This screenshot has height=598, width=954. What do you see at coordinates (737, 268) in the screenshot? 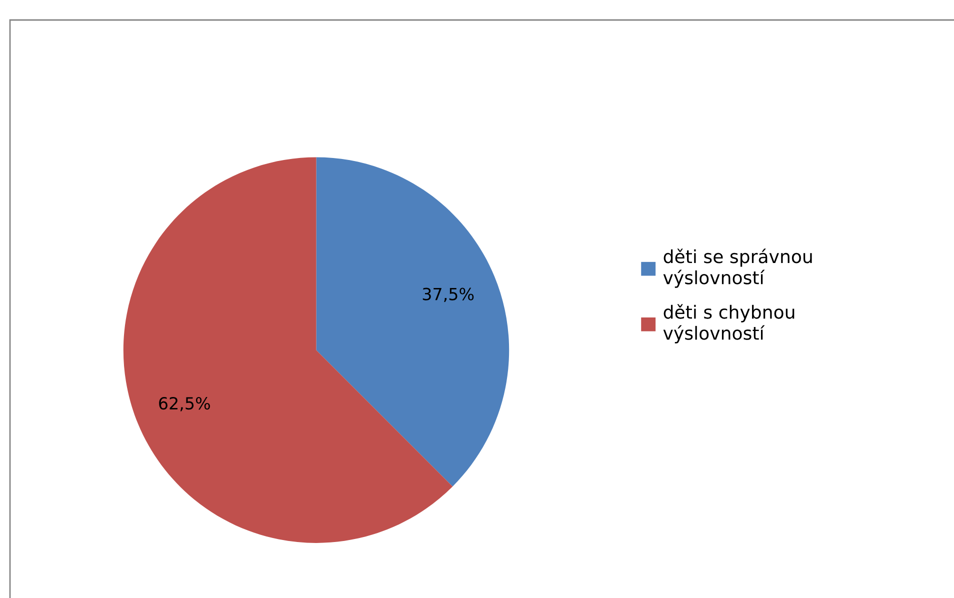
I see `legend-label: děti se správnou výslovností` at bounding box center [737, 268].